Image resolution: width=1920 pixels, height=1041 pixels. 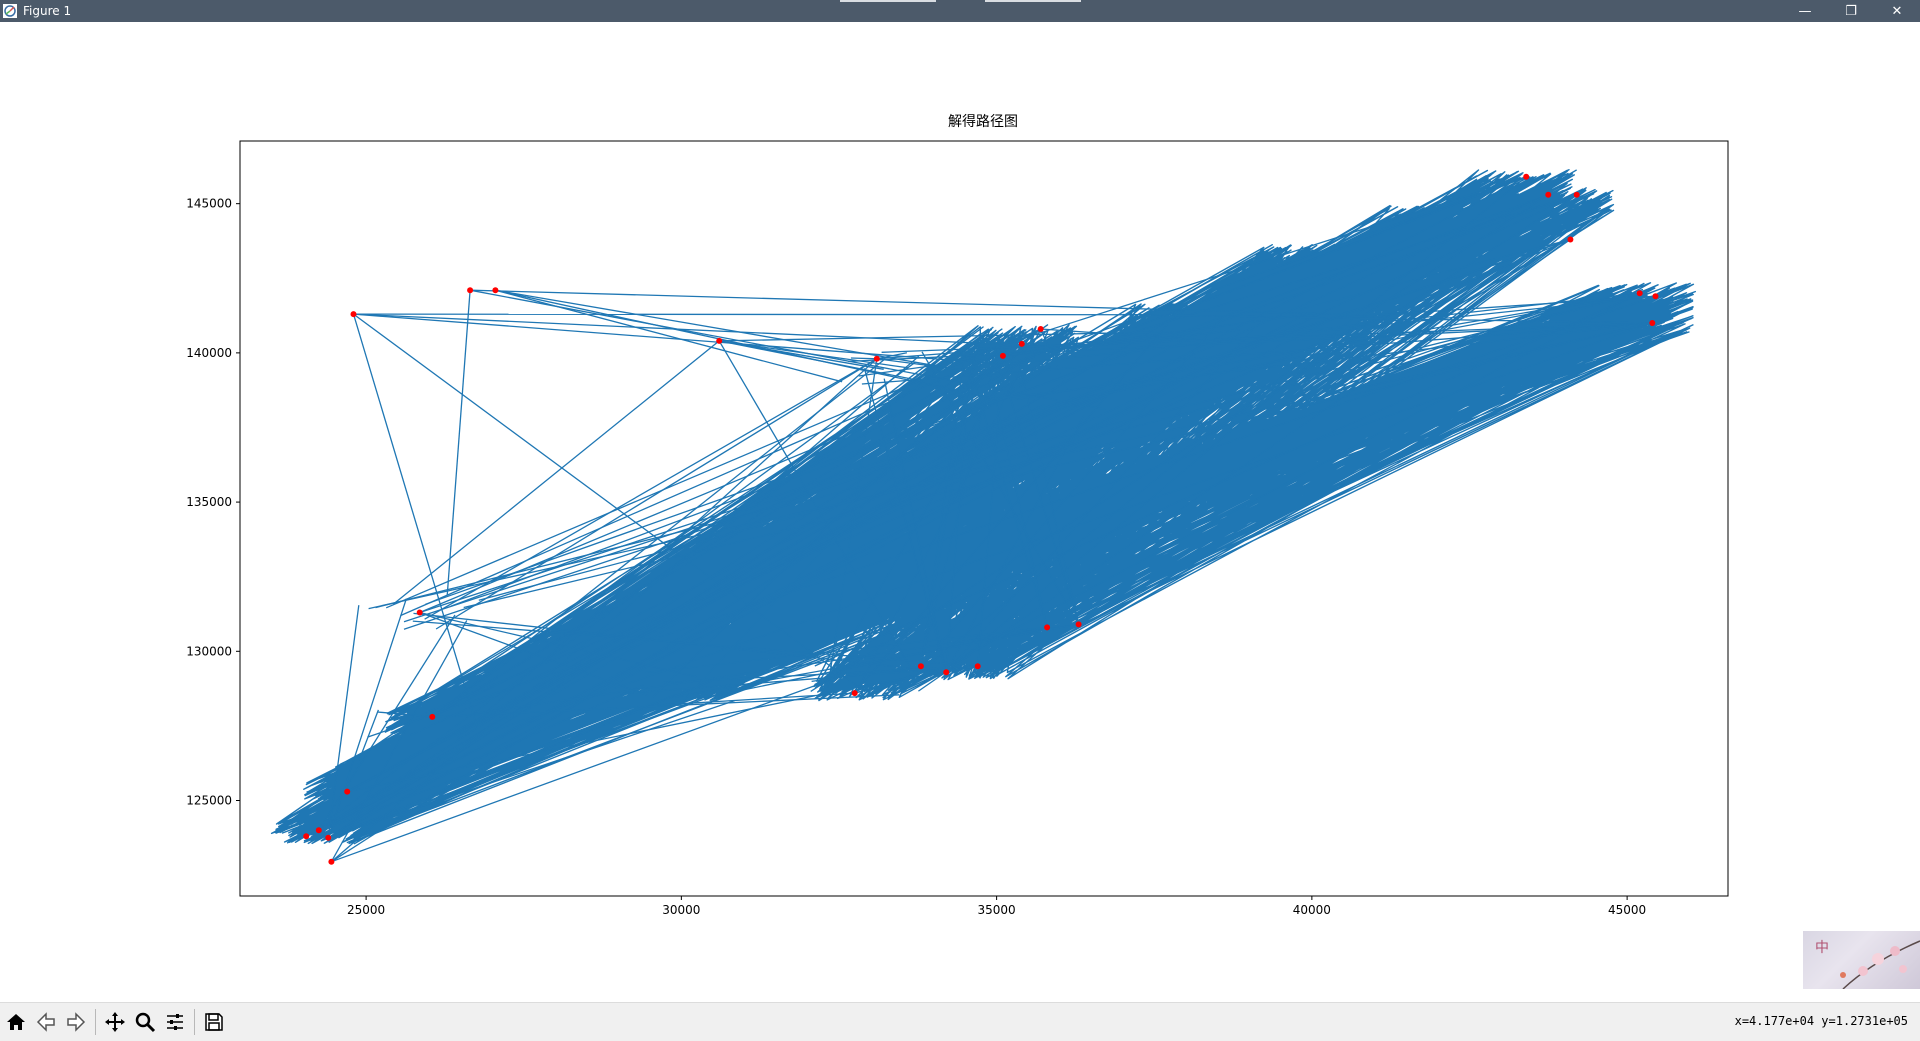 I want to click on chart-title: 解得路径图, so click(x=983, y=121).